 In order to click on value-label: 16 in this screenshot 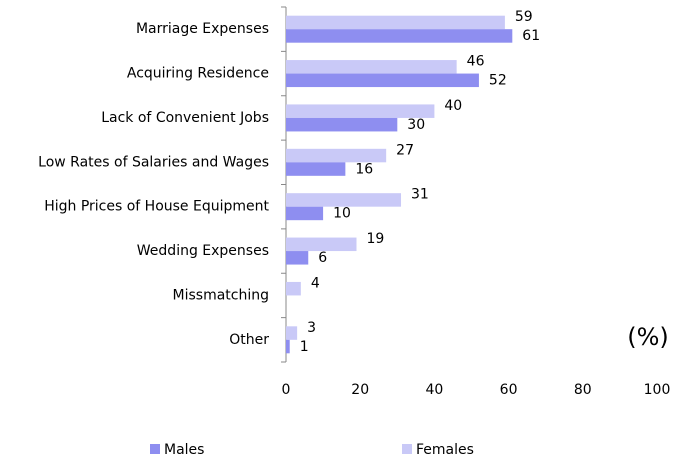, I will do `click(364, 169)`.